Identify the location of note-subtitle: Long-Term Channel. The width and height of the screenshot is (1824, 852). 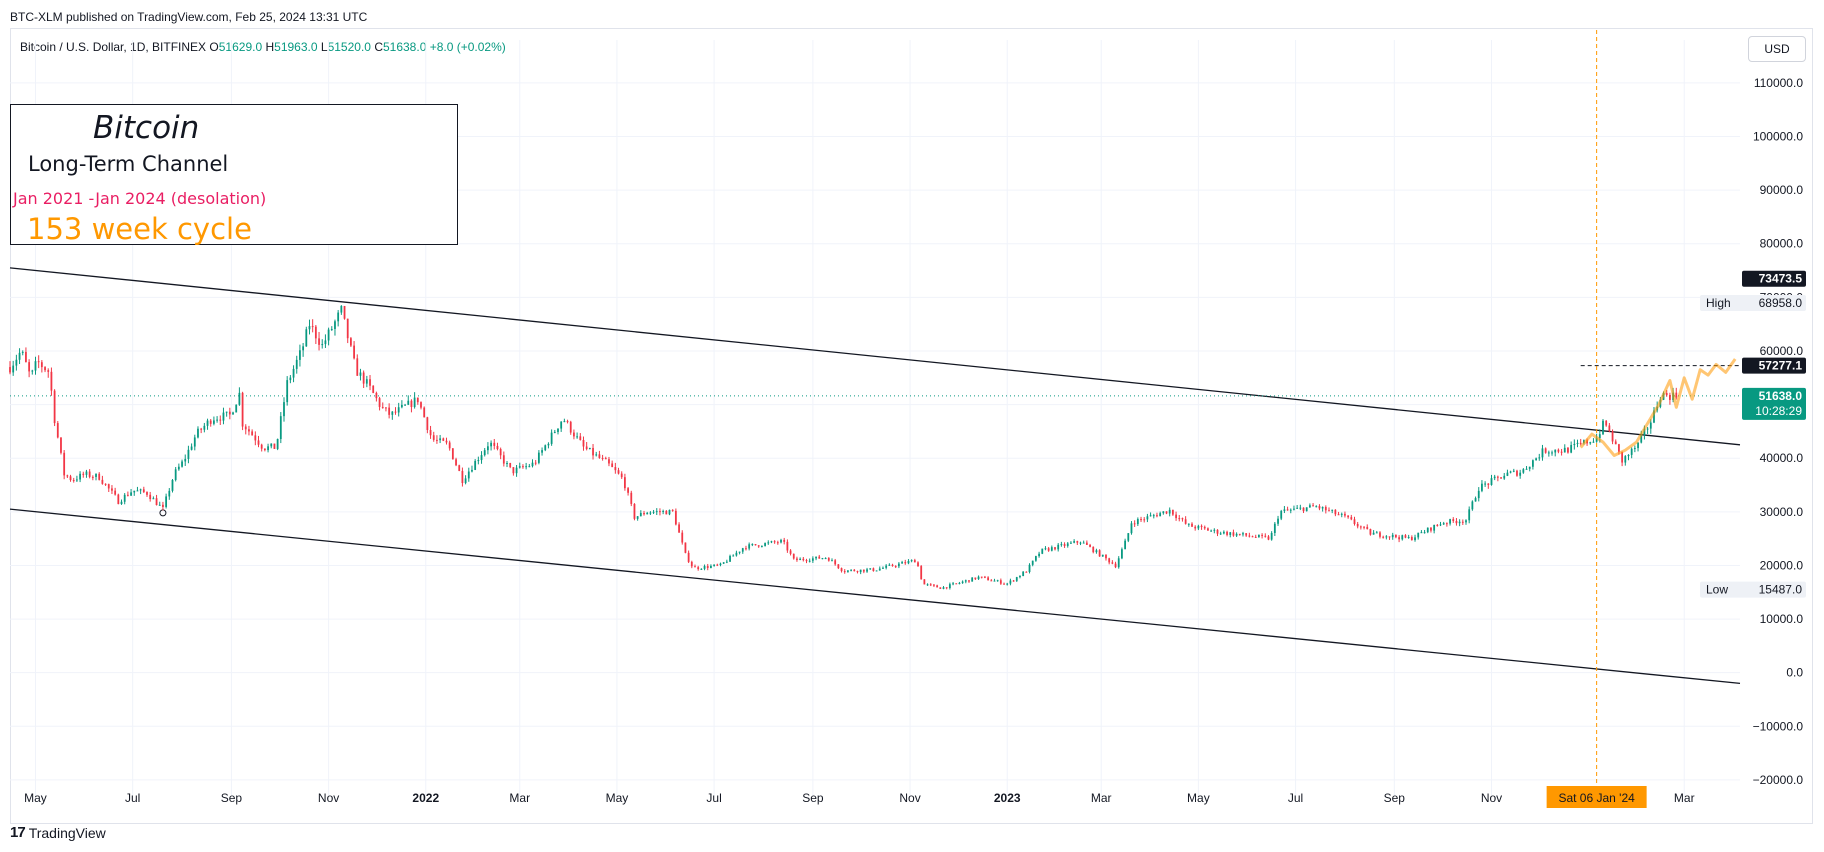
(128, 164).